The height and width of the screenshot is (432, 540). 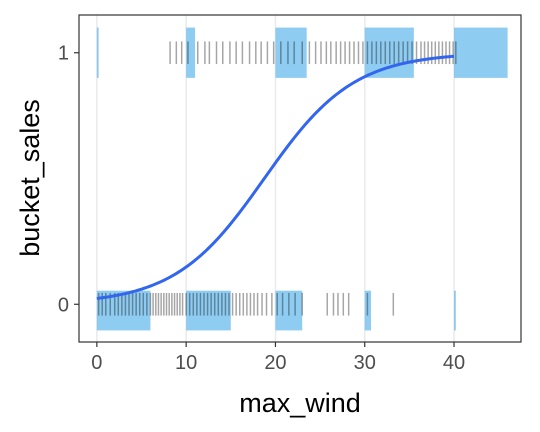 What do you see at coordinates (454, 363) in the screenshot?
I see `x-tick-label-4: 40` at bounding box center [454, 363].